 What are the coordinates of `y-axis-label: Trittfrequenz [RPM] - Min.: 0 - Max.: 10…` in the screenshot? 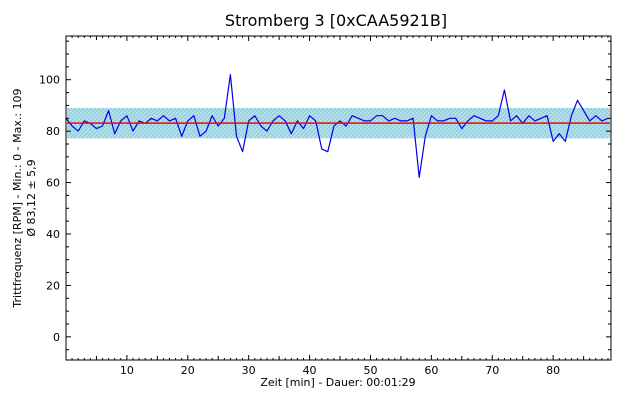 It's located at (17, 198).